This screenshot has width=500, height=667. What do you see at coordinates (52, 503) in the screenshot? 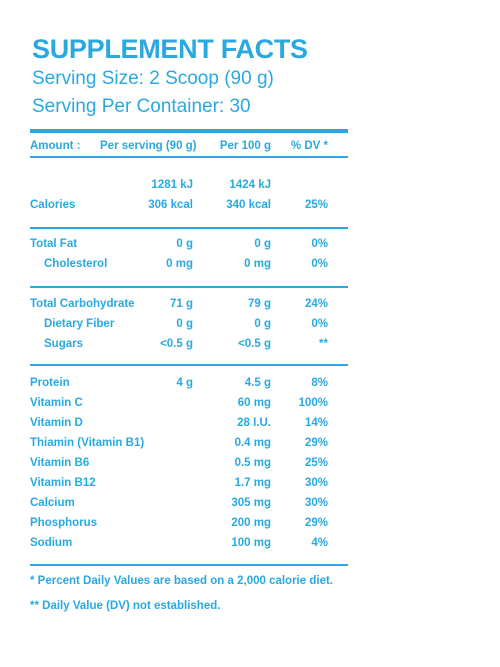
I see `nutrient-name: Calcium` at bounding box center [52, 503].